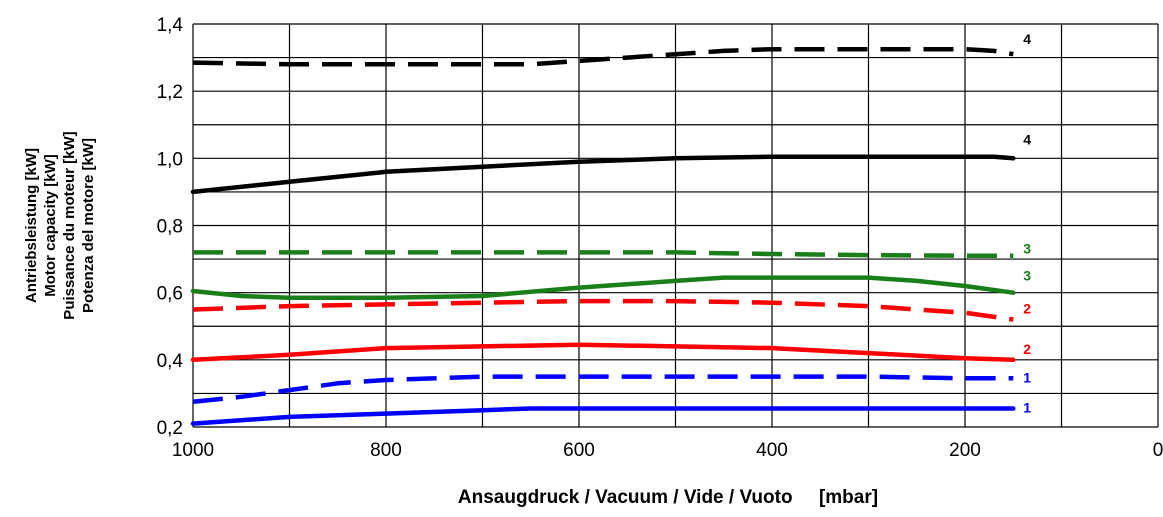 The height and width of the screenshot is (517, 1163). Describe the element at coordinates (31, 225) in the screenshot. I see `y-axis-label-line: Antriebsleistung [kW]` at that location.